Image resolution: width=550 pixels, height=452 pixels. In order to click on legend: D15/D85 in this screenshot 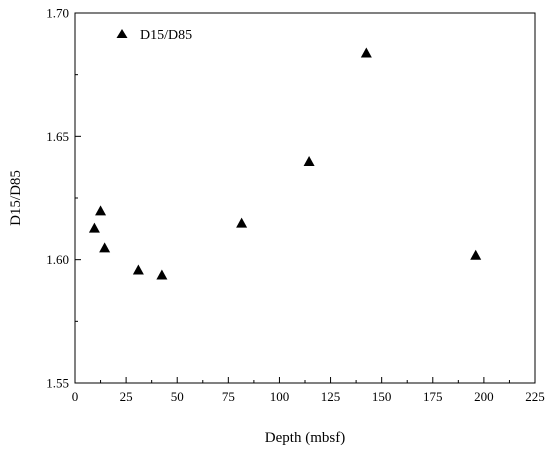, I will do `click(154, 35)`.